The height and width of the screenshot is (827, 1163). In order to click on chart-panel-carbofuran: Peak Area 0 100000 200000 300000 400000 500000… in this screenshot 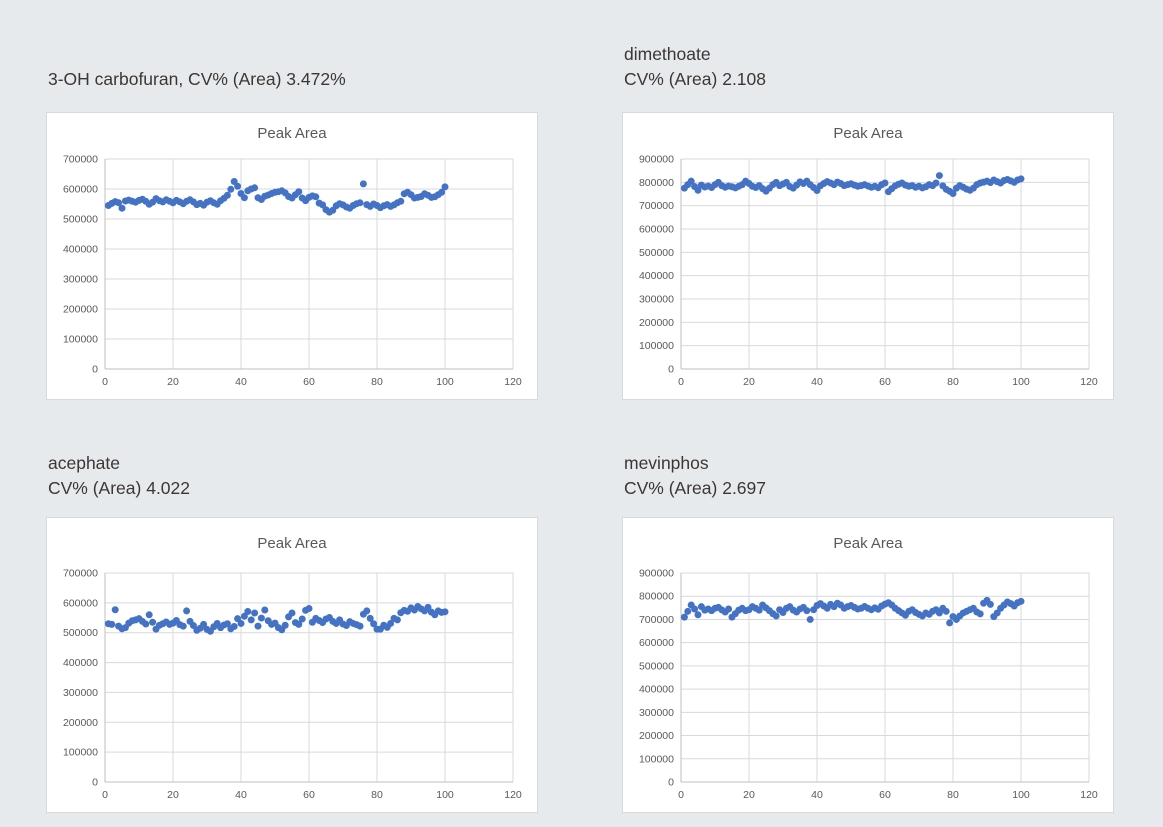, I will do `click(292, 256)`.